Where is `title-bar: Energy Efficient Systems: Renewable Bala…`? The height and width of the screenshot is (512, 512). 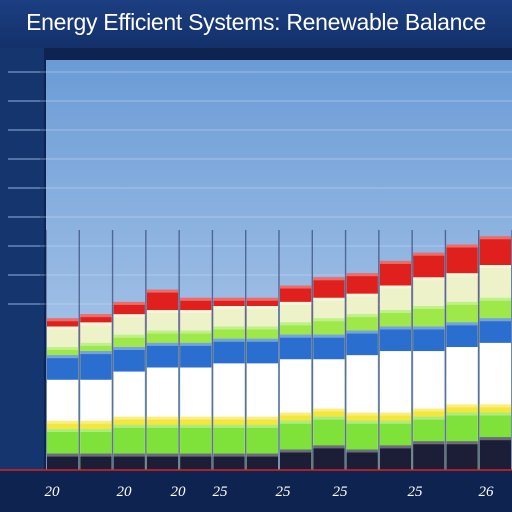
title-bar: Energy Efficient Systems: Renewable Bala… is located at coordinates (256, 24).